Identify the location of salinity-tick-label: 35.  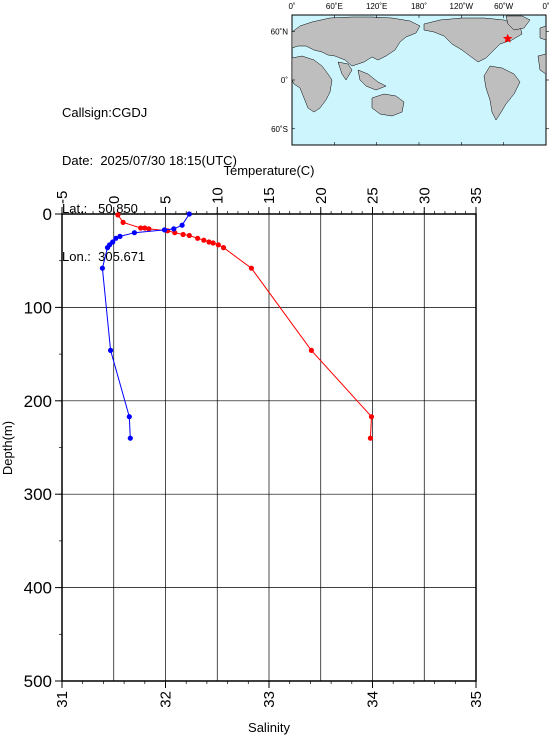
(476, 699).